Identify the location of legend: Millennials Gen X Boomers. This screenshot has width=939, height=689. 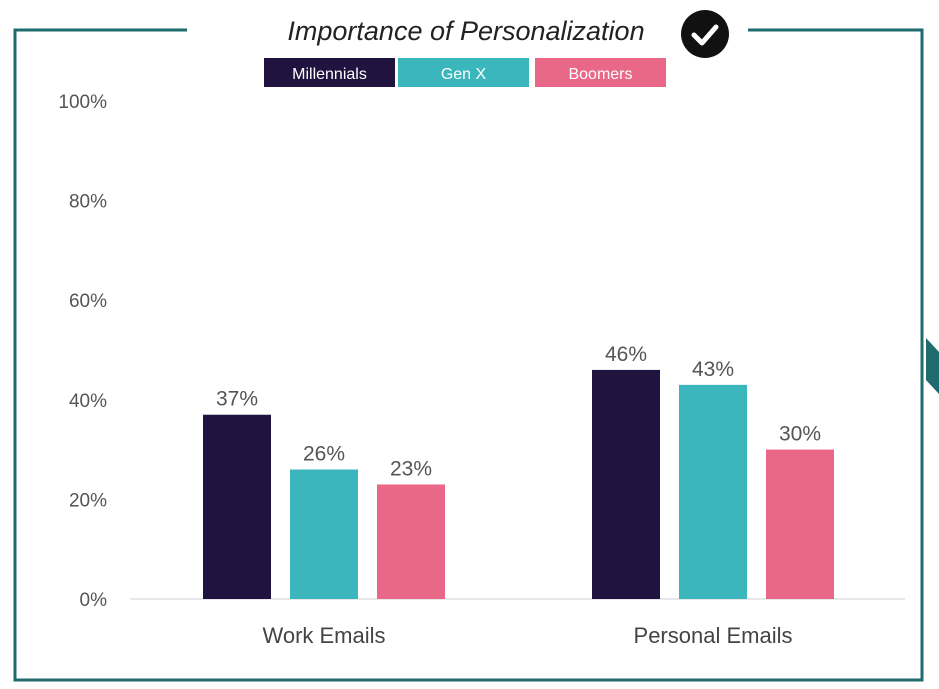
(465, 72).